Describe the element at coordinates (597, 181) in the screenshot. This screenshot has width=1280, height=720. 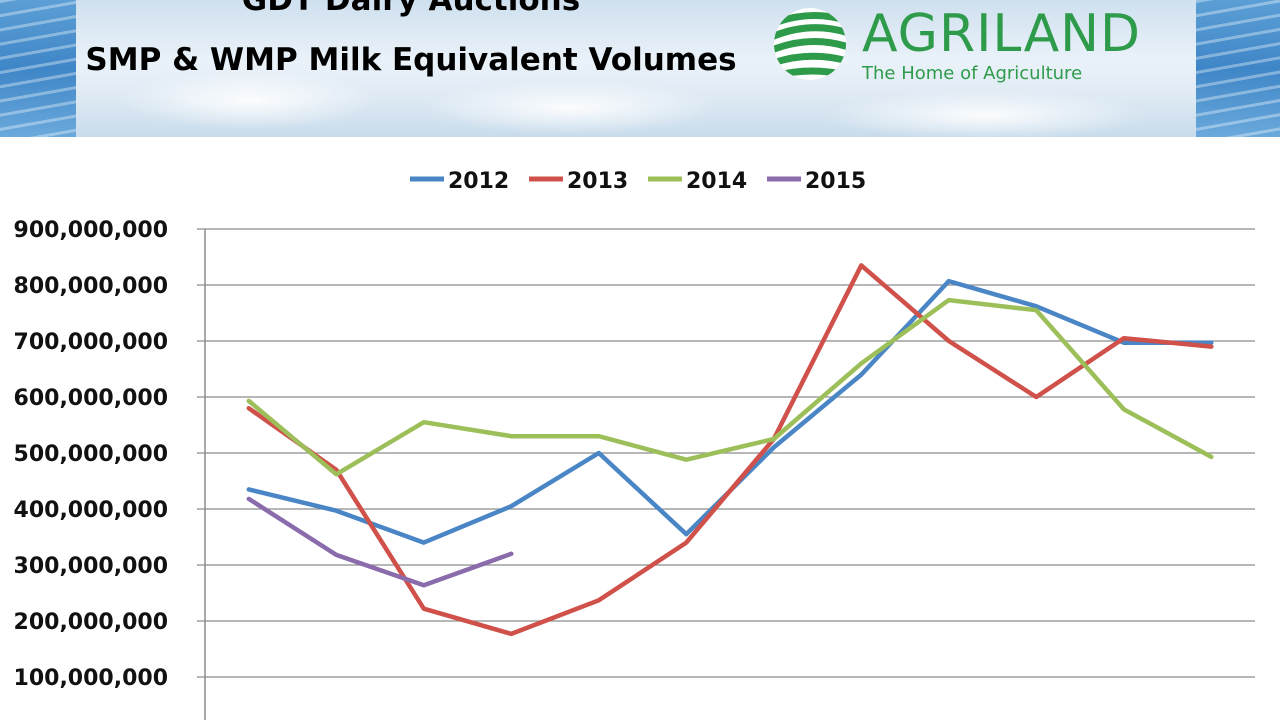
I see `legend-label-2013: 2013` at that location.